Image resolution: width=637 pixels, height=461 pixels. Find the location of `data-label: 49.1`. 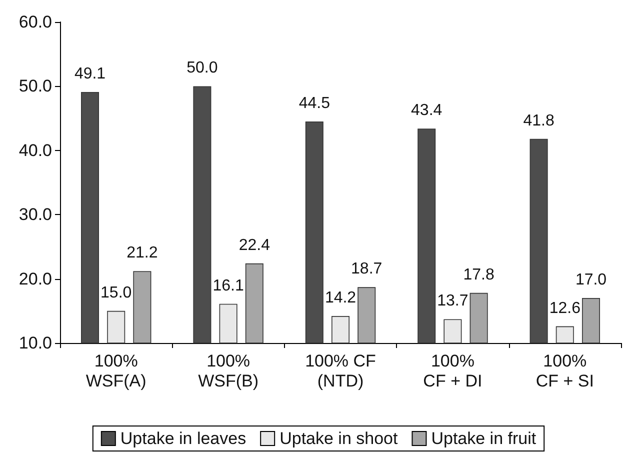

data-label: 49.1 is located at coordinates (90, 73).